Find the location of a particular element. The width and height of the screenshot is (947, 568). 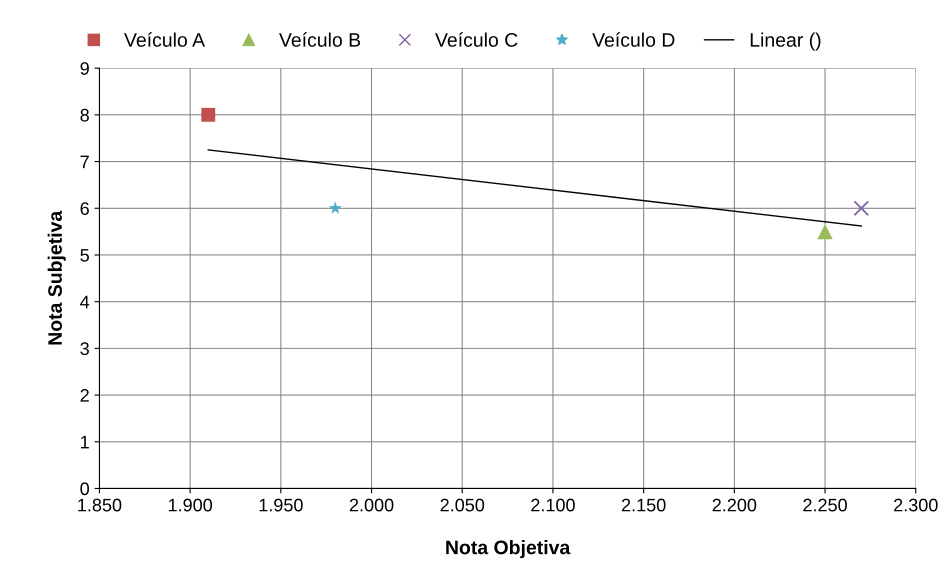

x-tick-label: 2.050 is located at coordinates (462, 505).